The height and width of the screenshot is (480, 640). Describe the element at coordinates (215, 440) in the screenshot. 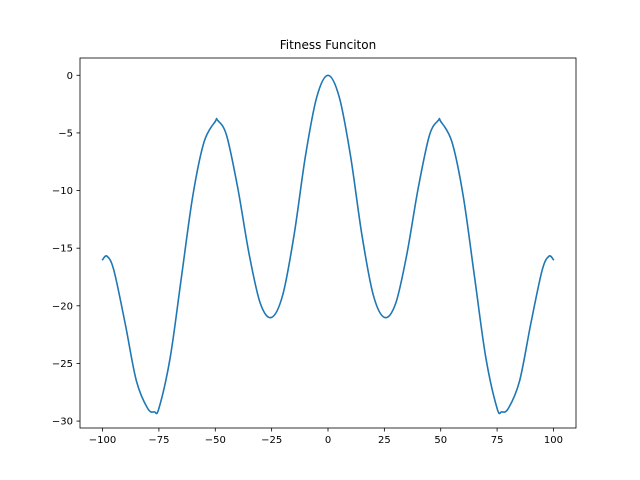

I see `x-tick-label: −50` at that location.